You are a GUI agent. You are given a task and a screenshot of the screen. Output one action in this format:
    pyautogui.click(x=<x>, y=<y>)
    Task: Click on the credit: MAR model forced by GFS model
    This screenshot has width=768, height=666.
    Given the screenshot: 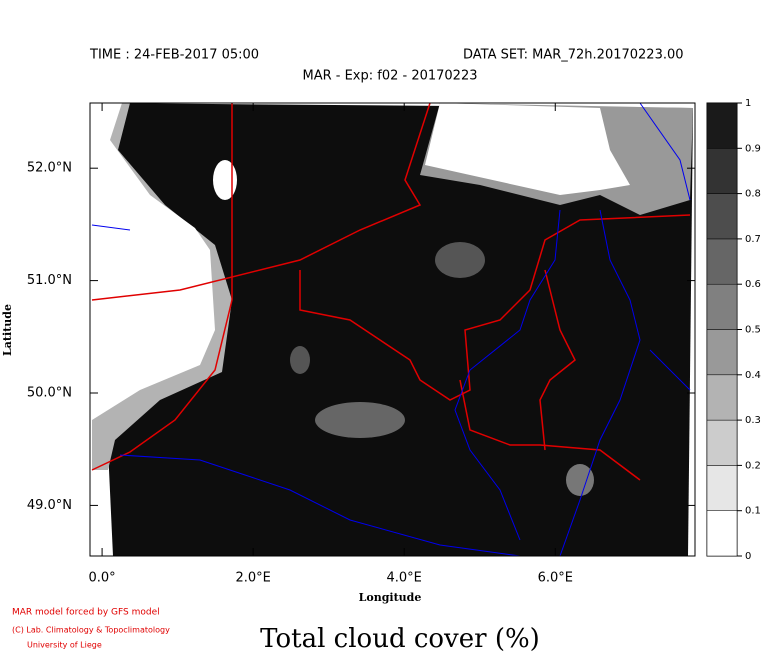 What is the action you would take?
    pyautogui.click(x=86, y=613)
    